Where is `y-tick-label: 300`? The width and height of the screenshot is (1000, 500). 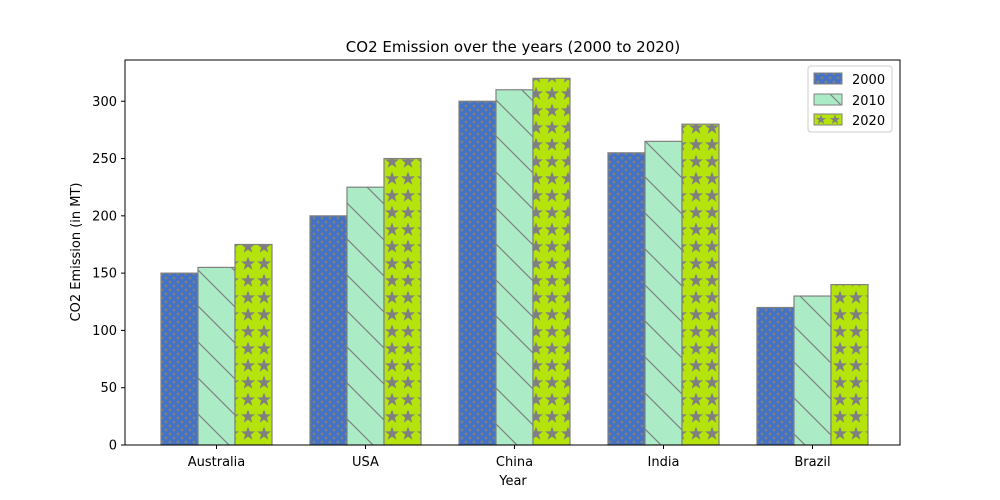 y-tick-label: 300 is located at coordinates (104, 102).